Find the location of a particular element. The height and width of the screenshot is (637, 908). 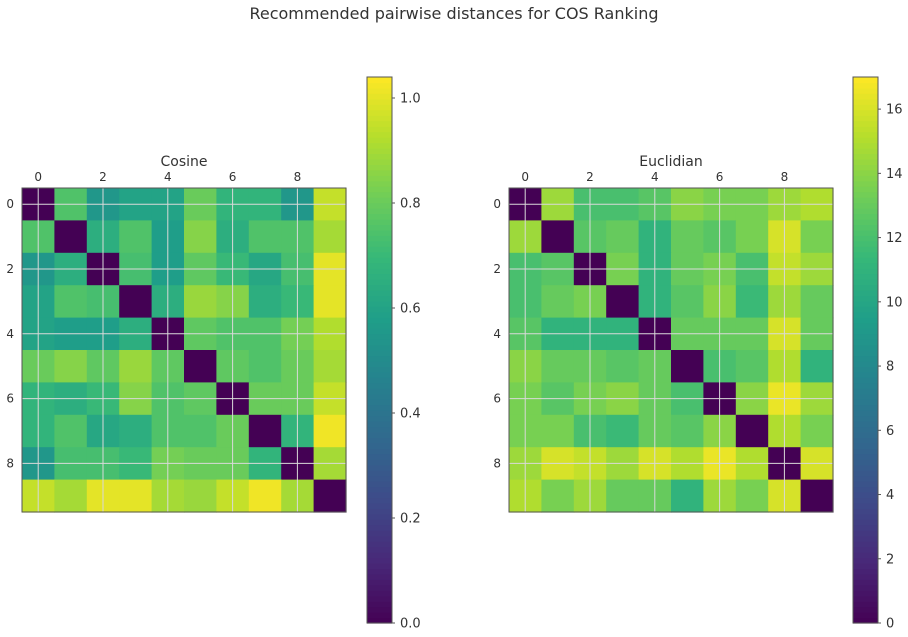

euclidian-x-tick-2: 2 is located at coordinates (590, 177).